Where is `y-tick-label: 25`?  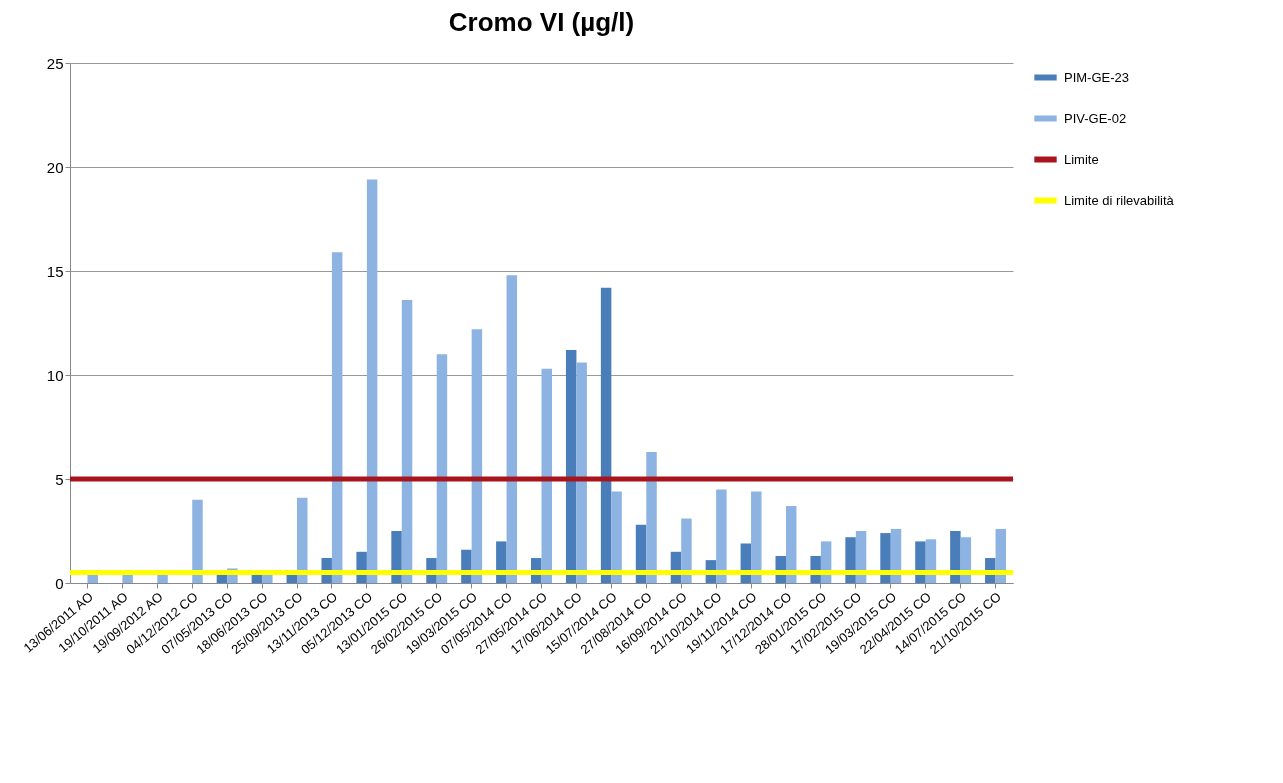 y-tick-label: 25 is located at coordinates (55, 63).